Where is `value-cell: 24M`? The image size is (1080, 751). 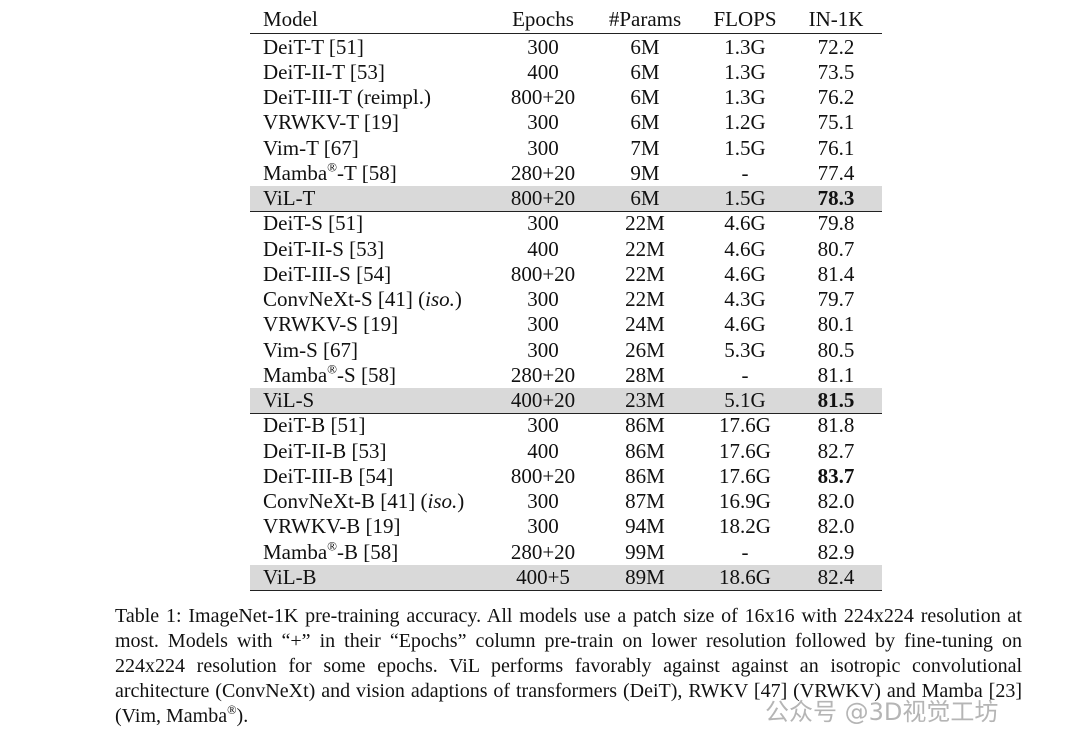
value-cell: 24M is located at coordinates (645, 324).